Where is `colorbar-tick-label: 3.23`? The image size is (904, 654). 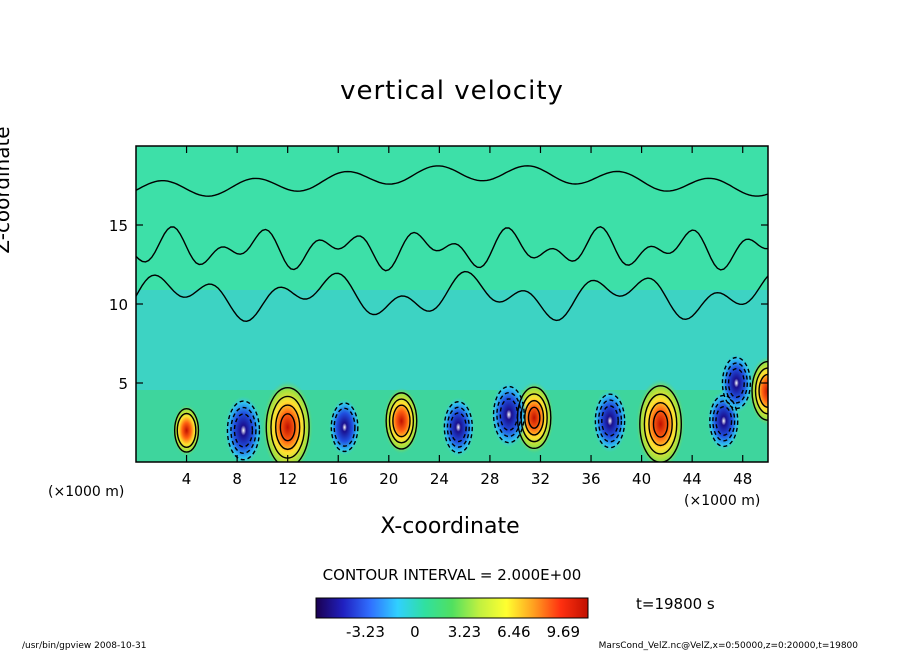
colorbar-tick-label: 3.23 is located at coordinates (464, 632).